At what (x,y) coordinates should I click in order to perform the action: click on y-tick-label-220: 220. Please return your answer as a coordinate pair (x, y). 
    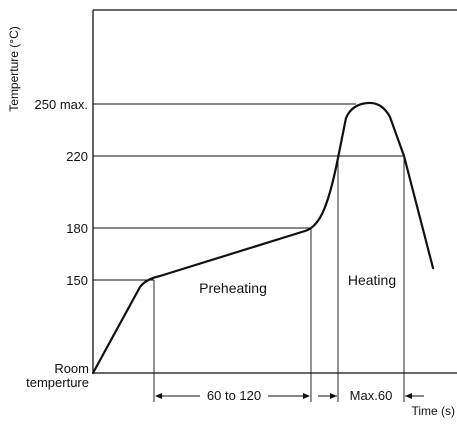
    Looking at the image, I should click on (77, 156).